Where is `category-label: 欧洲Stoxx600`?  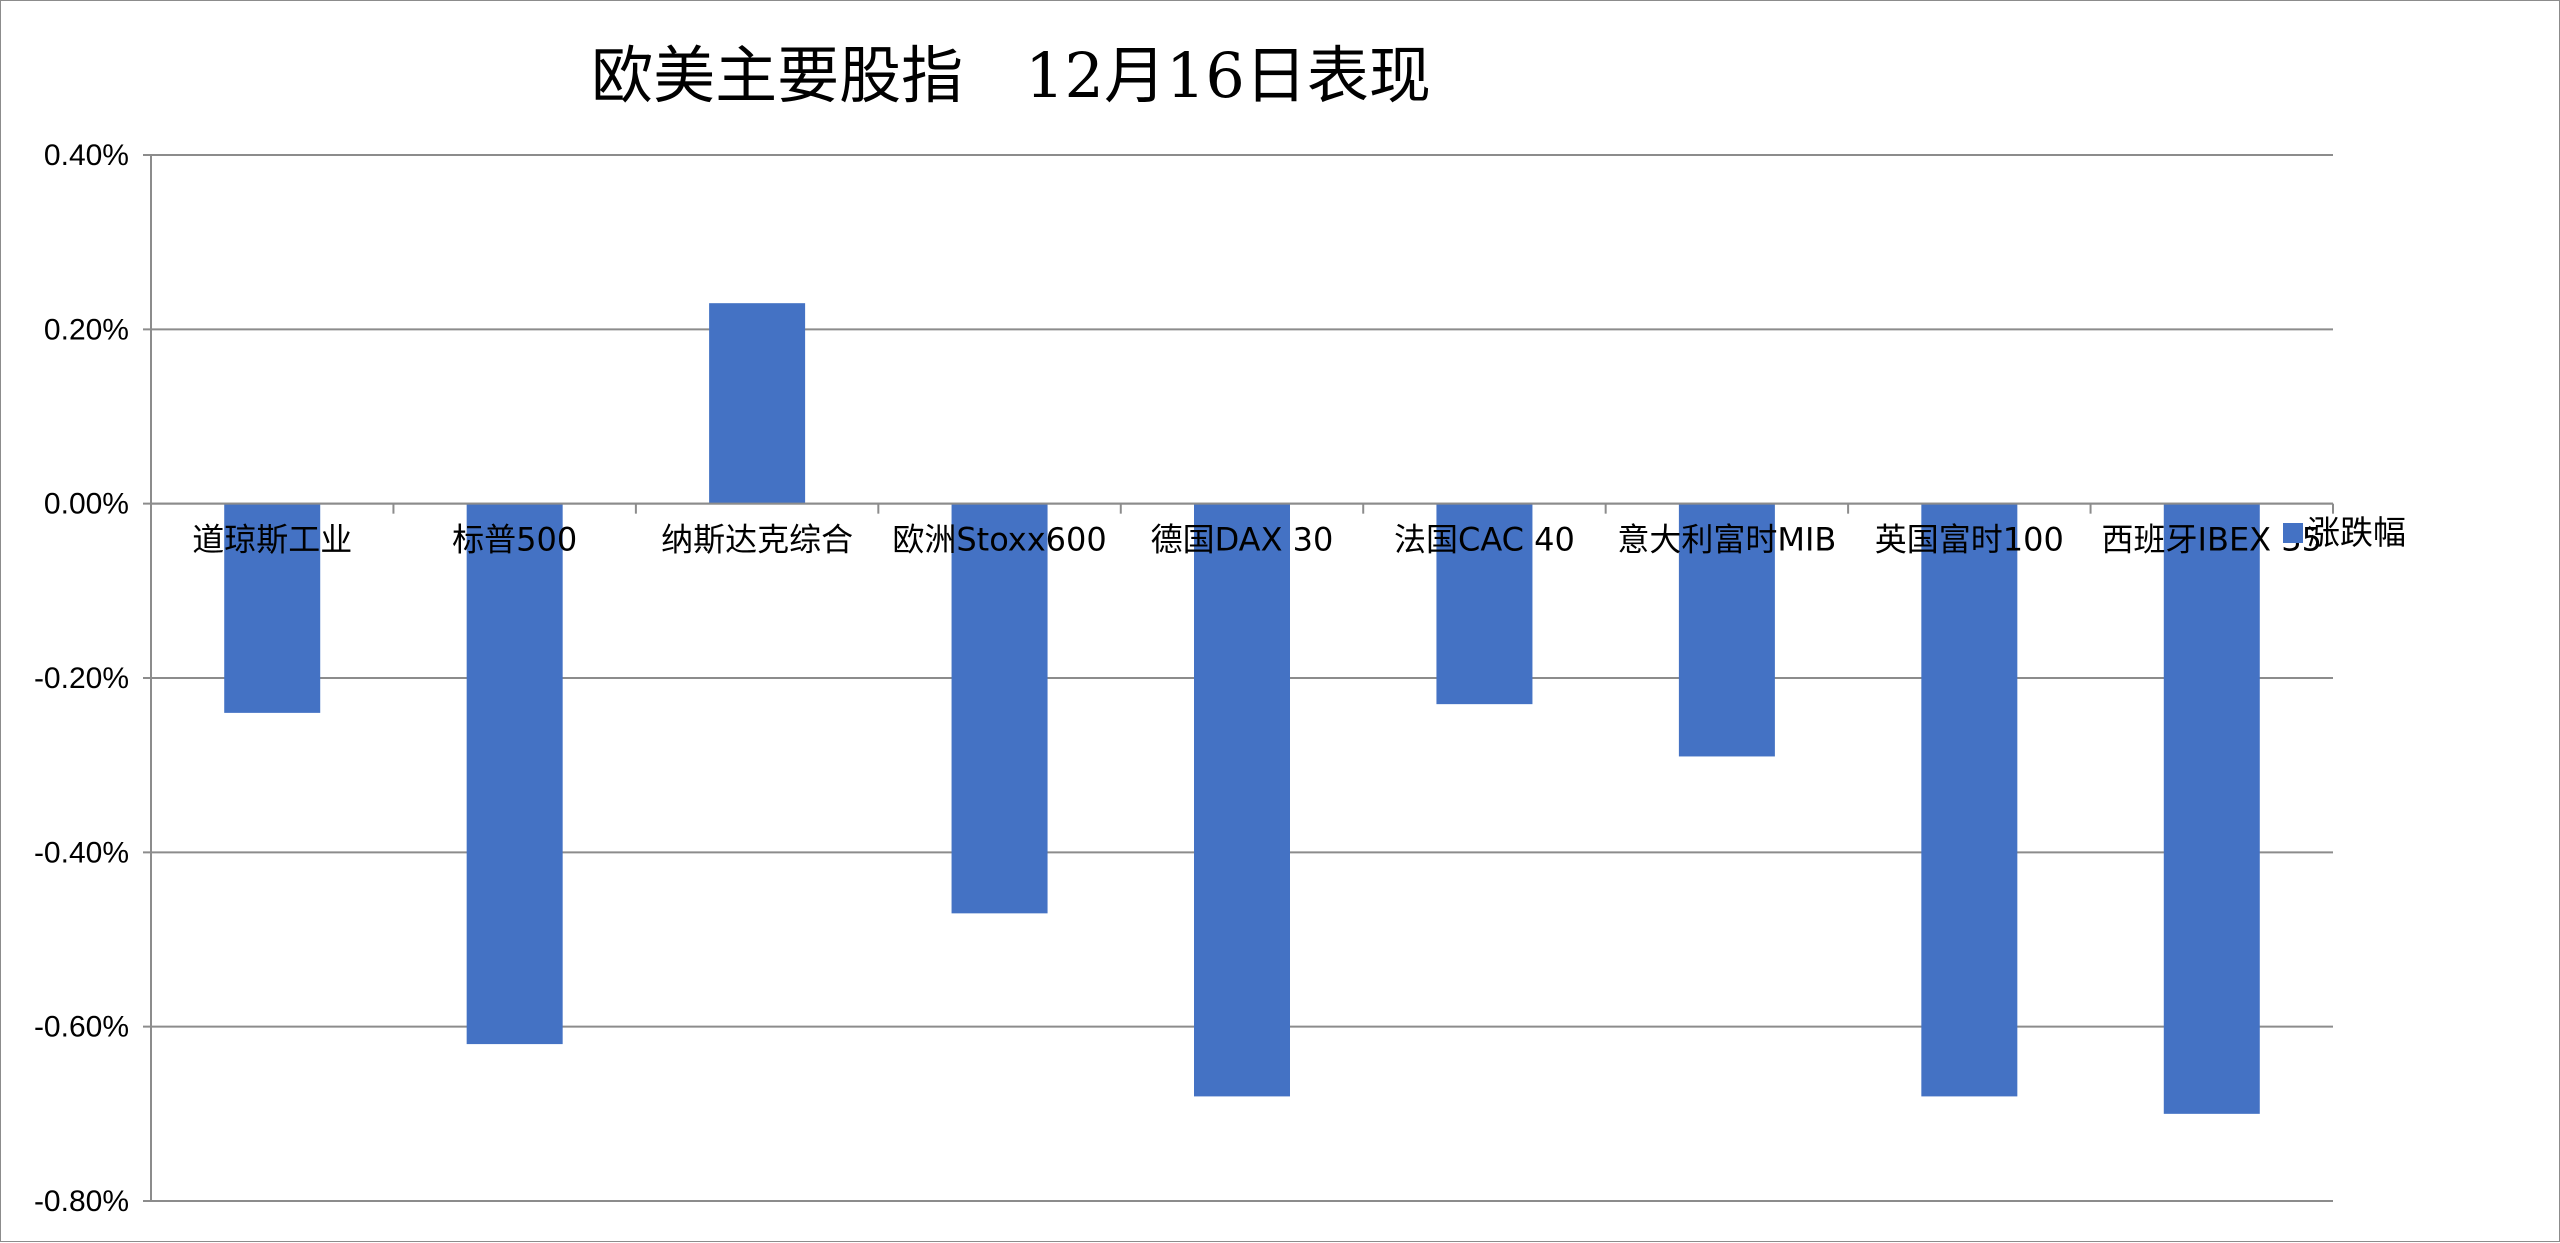 category-label: 欧洲Stoxx600 is located at coordinates (999, 540).